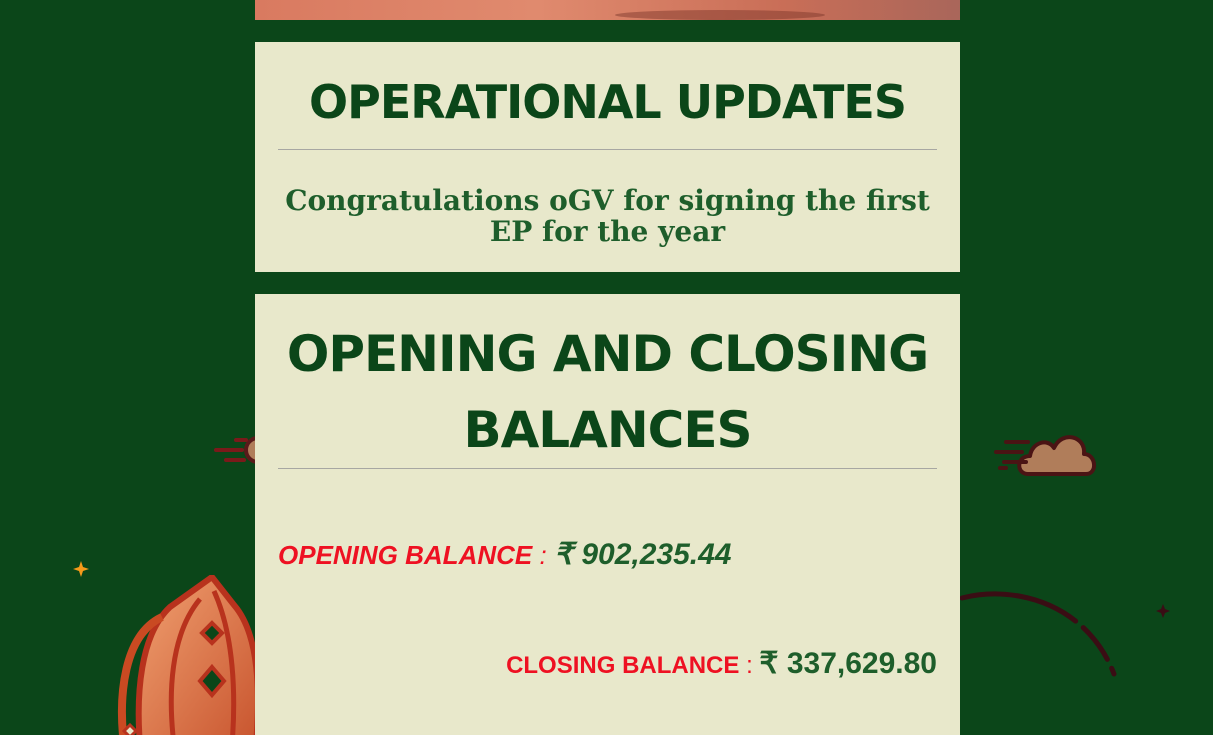 The width and height of the screenshot is (1213, 735). Describe the element at coordinates (642, 554) in the screenshot. I see `opening-balance-value: ₹ 902,235.44` at that location.